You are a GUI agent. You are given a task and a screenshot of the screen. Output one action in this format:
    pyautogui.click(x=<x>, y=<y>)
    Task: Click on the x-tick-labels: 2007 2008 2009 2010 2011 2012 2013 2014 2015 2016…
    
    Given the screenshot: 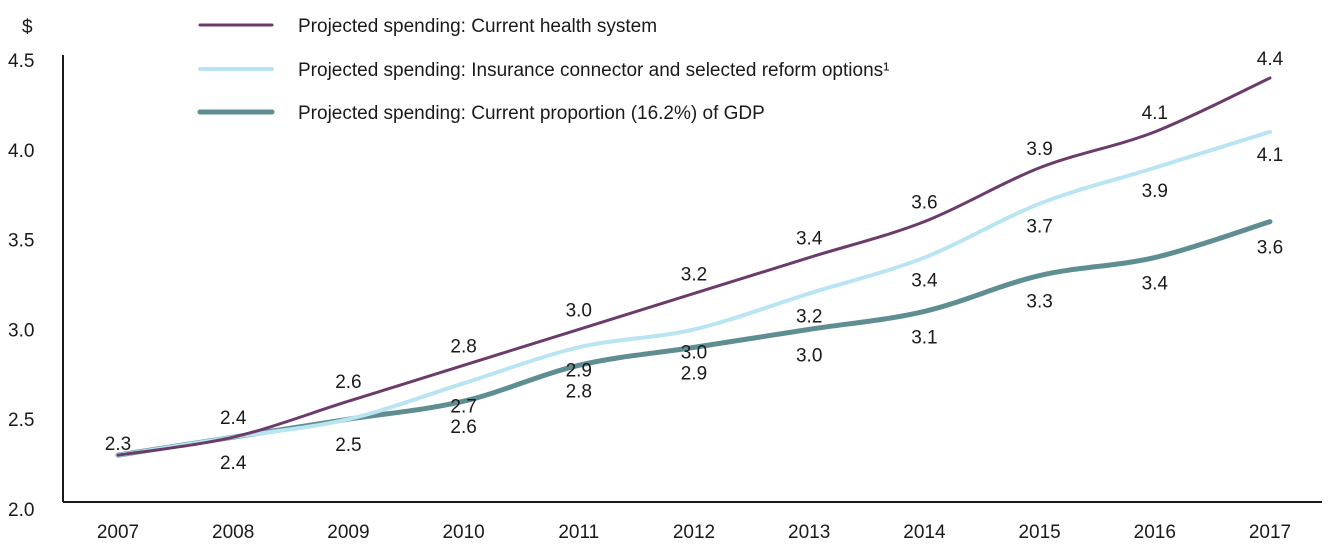 What is the action you would take?
    pyautogui.click(x=694, y=532)
    